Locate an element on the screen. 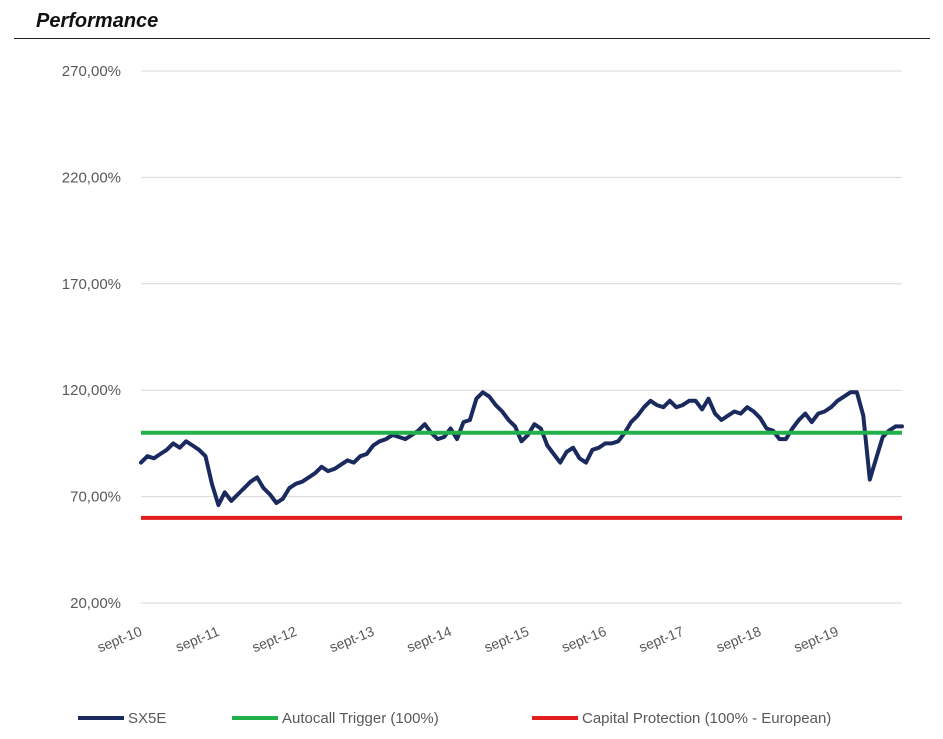 Image resolution: width=943 pixels, height=739 pixels. legend-item: Autocall Trigger (100%) is located at coordinates (335, 718).